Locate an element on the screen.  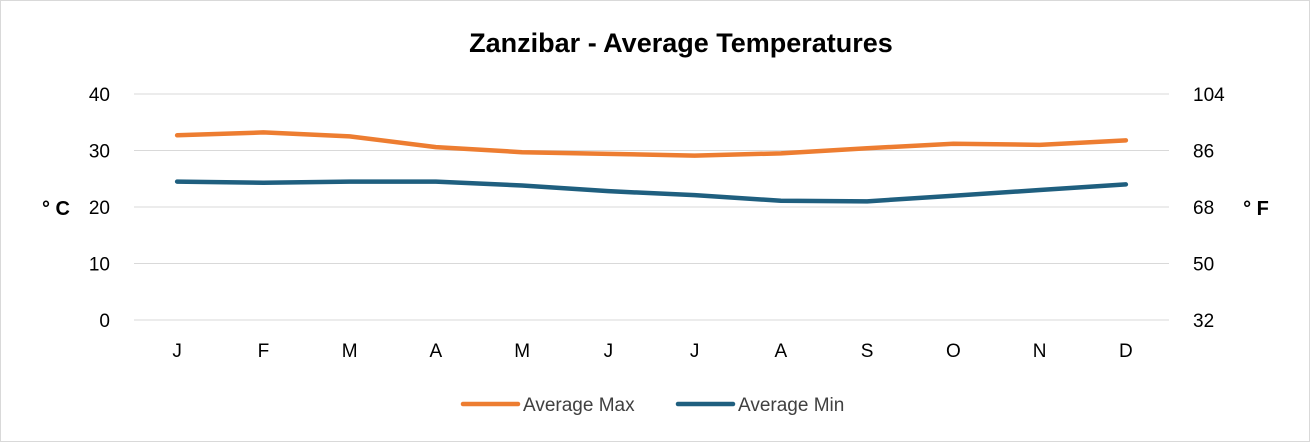
series-line-average-min is located at coordinates (651, 191).